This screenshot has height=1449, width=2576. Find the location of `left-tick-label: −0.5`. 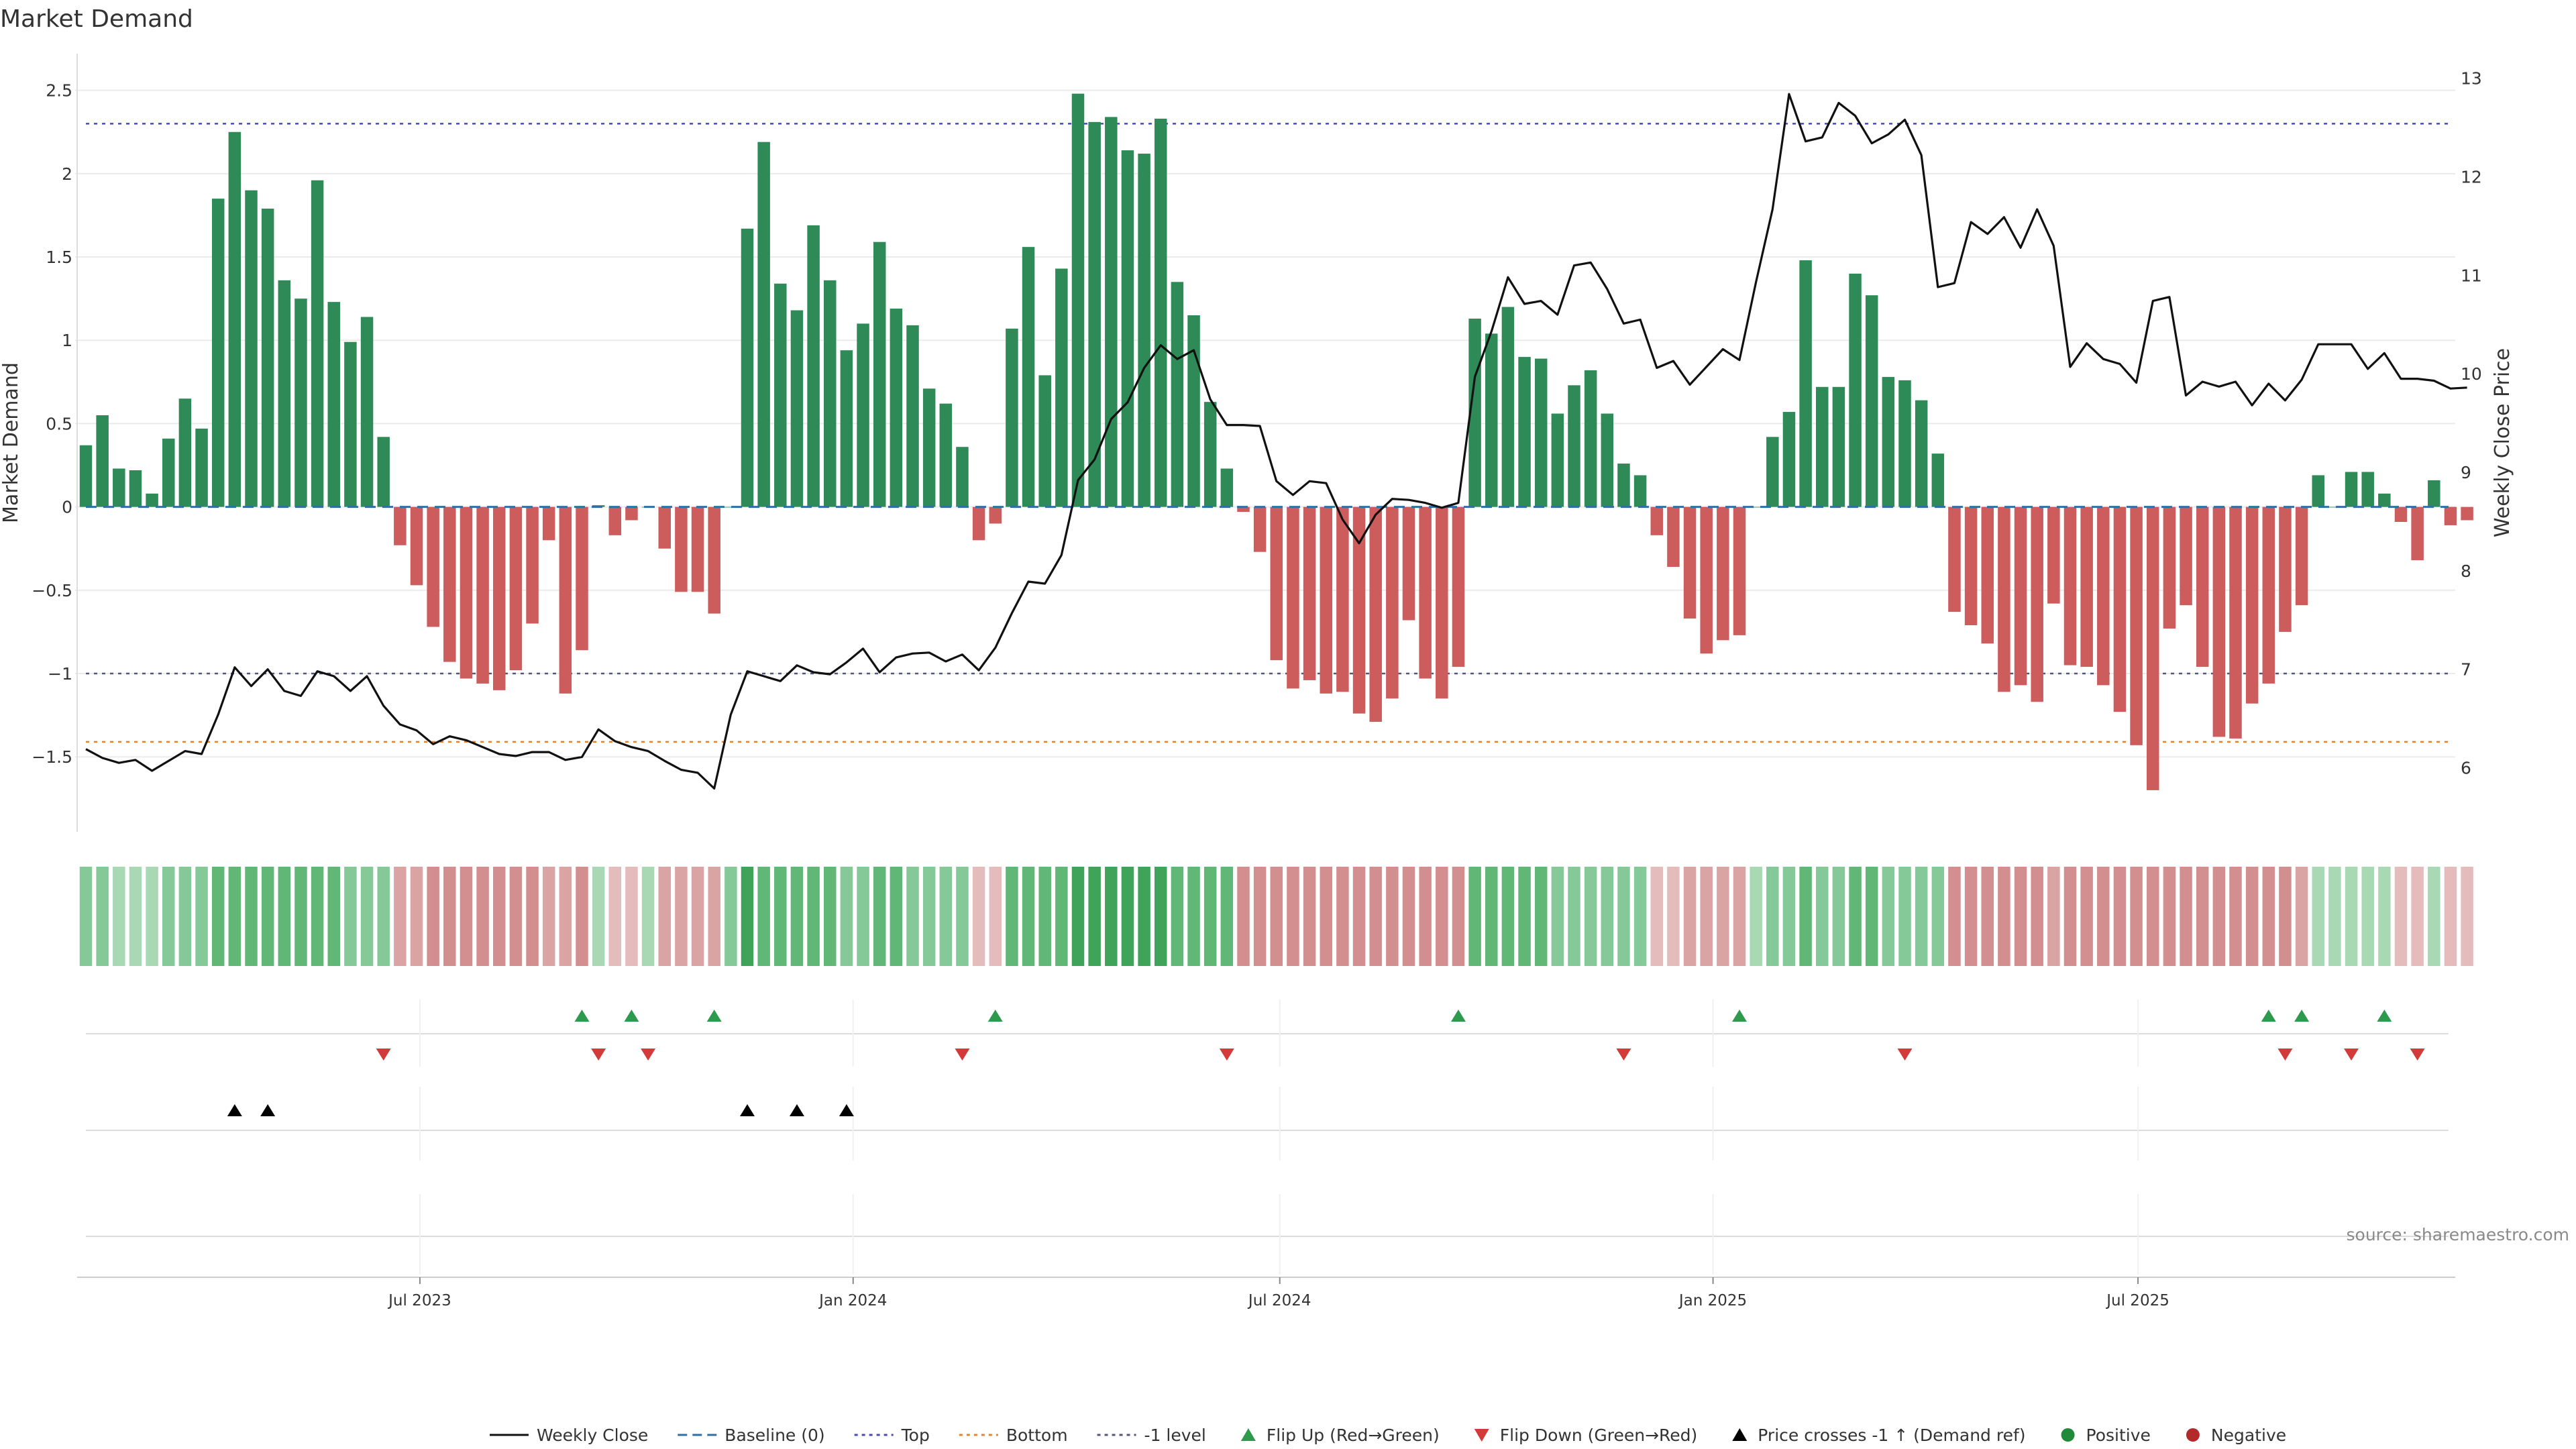

left-tick-label: −0.5 is located at coordinates (52, 590).